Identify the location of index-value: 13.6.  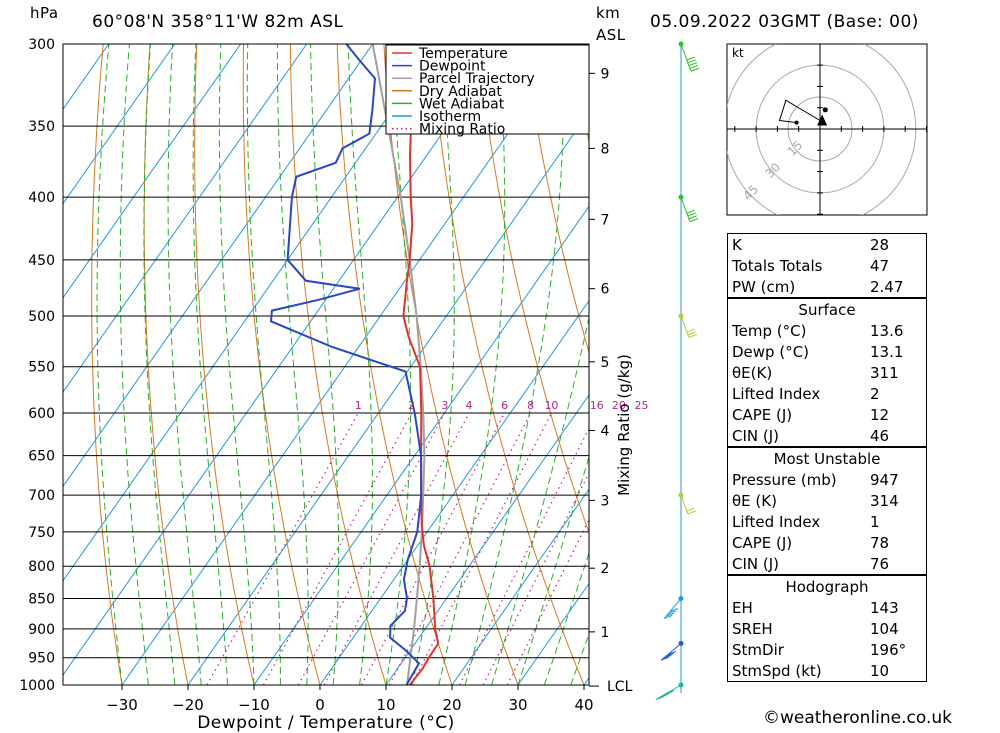
(887, 330).